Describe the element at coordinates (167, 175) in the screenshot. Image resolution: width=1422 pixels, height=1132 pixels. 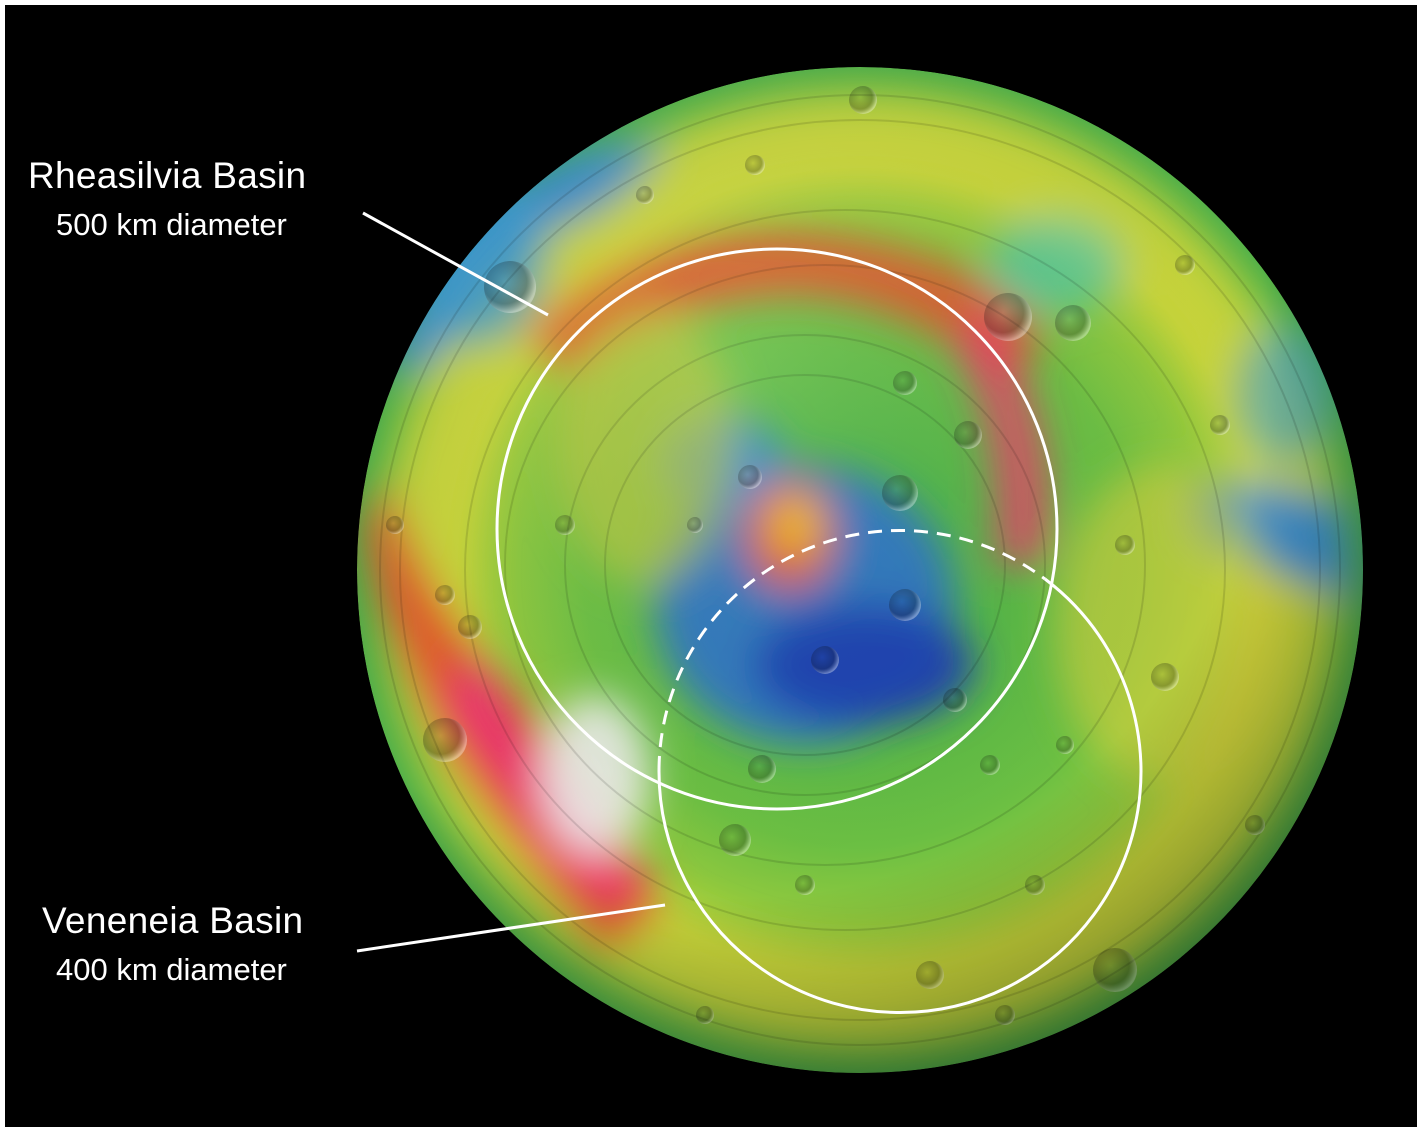
I see `rheasilvia-basin-label: Rheasilvia Basin` at that location.